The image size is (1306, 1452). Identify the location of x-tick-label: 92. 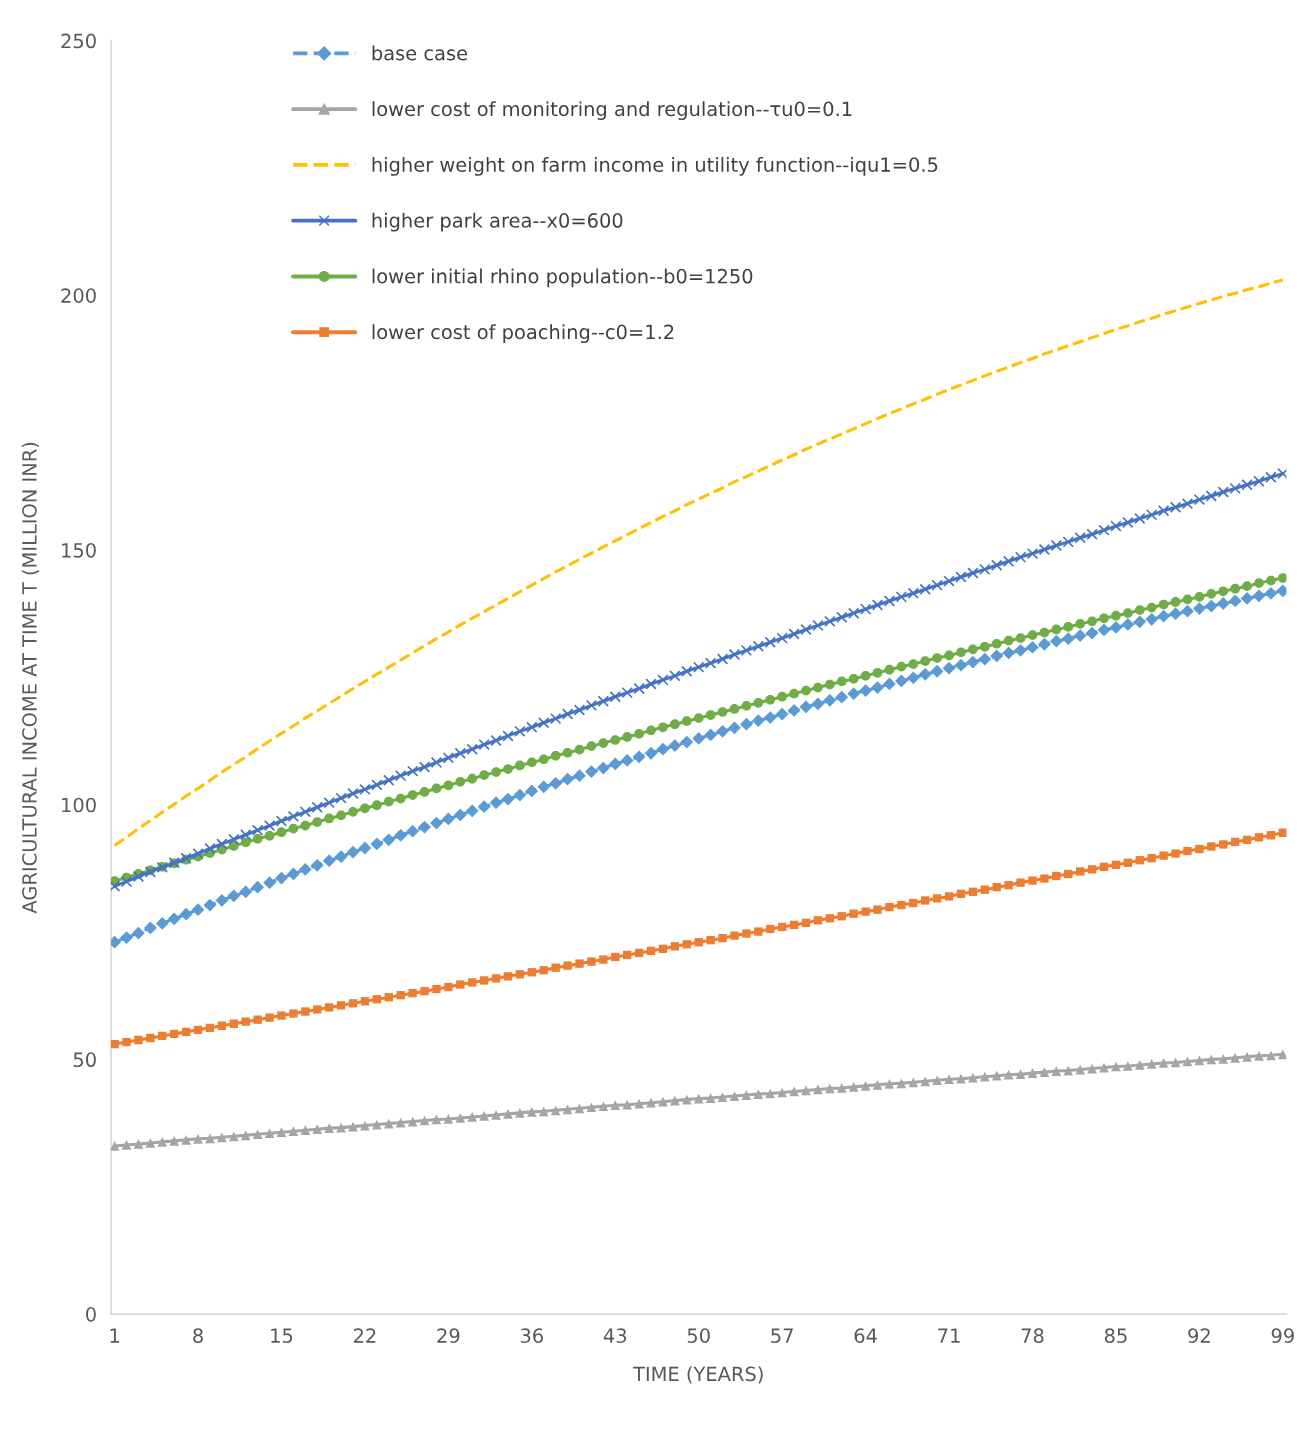
(1199, 1335).